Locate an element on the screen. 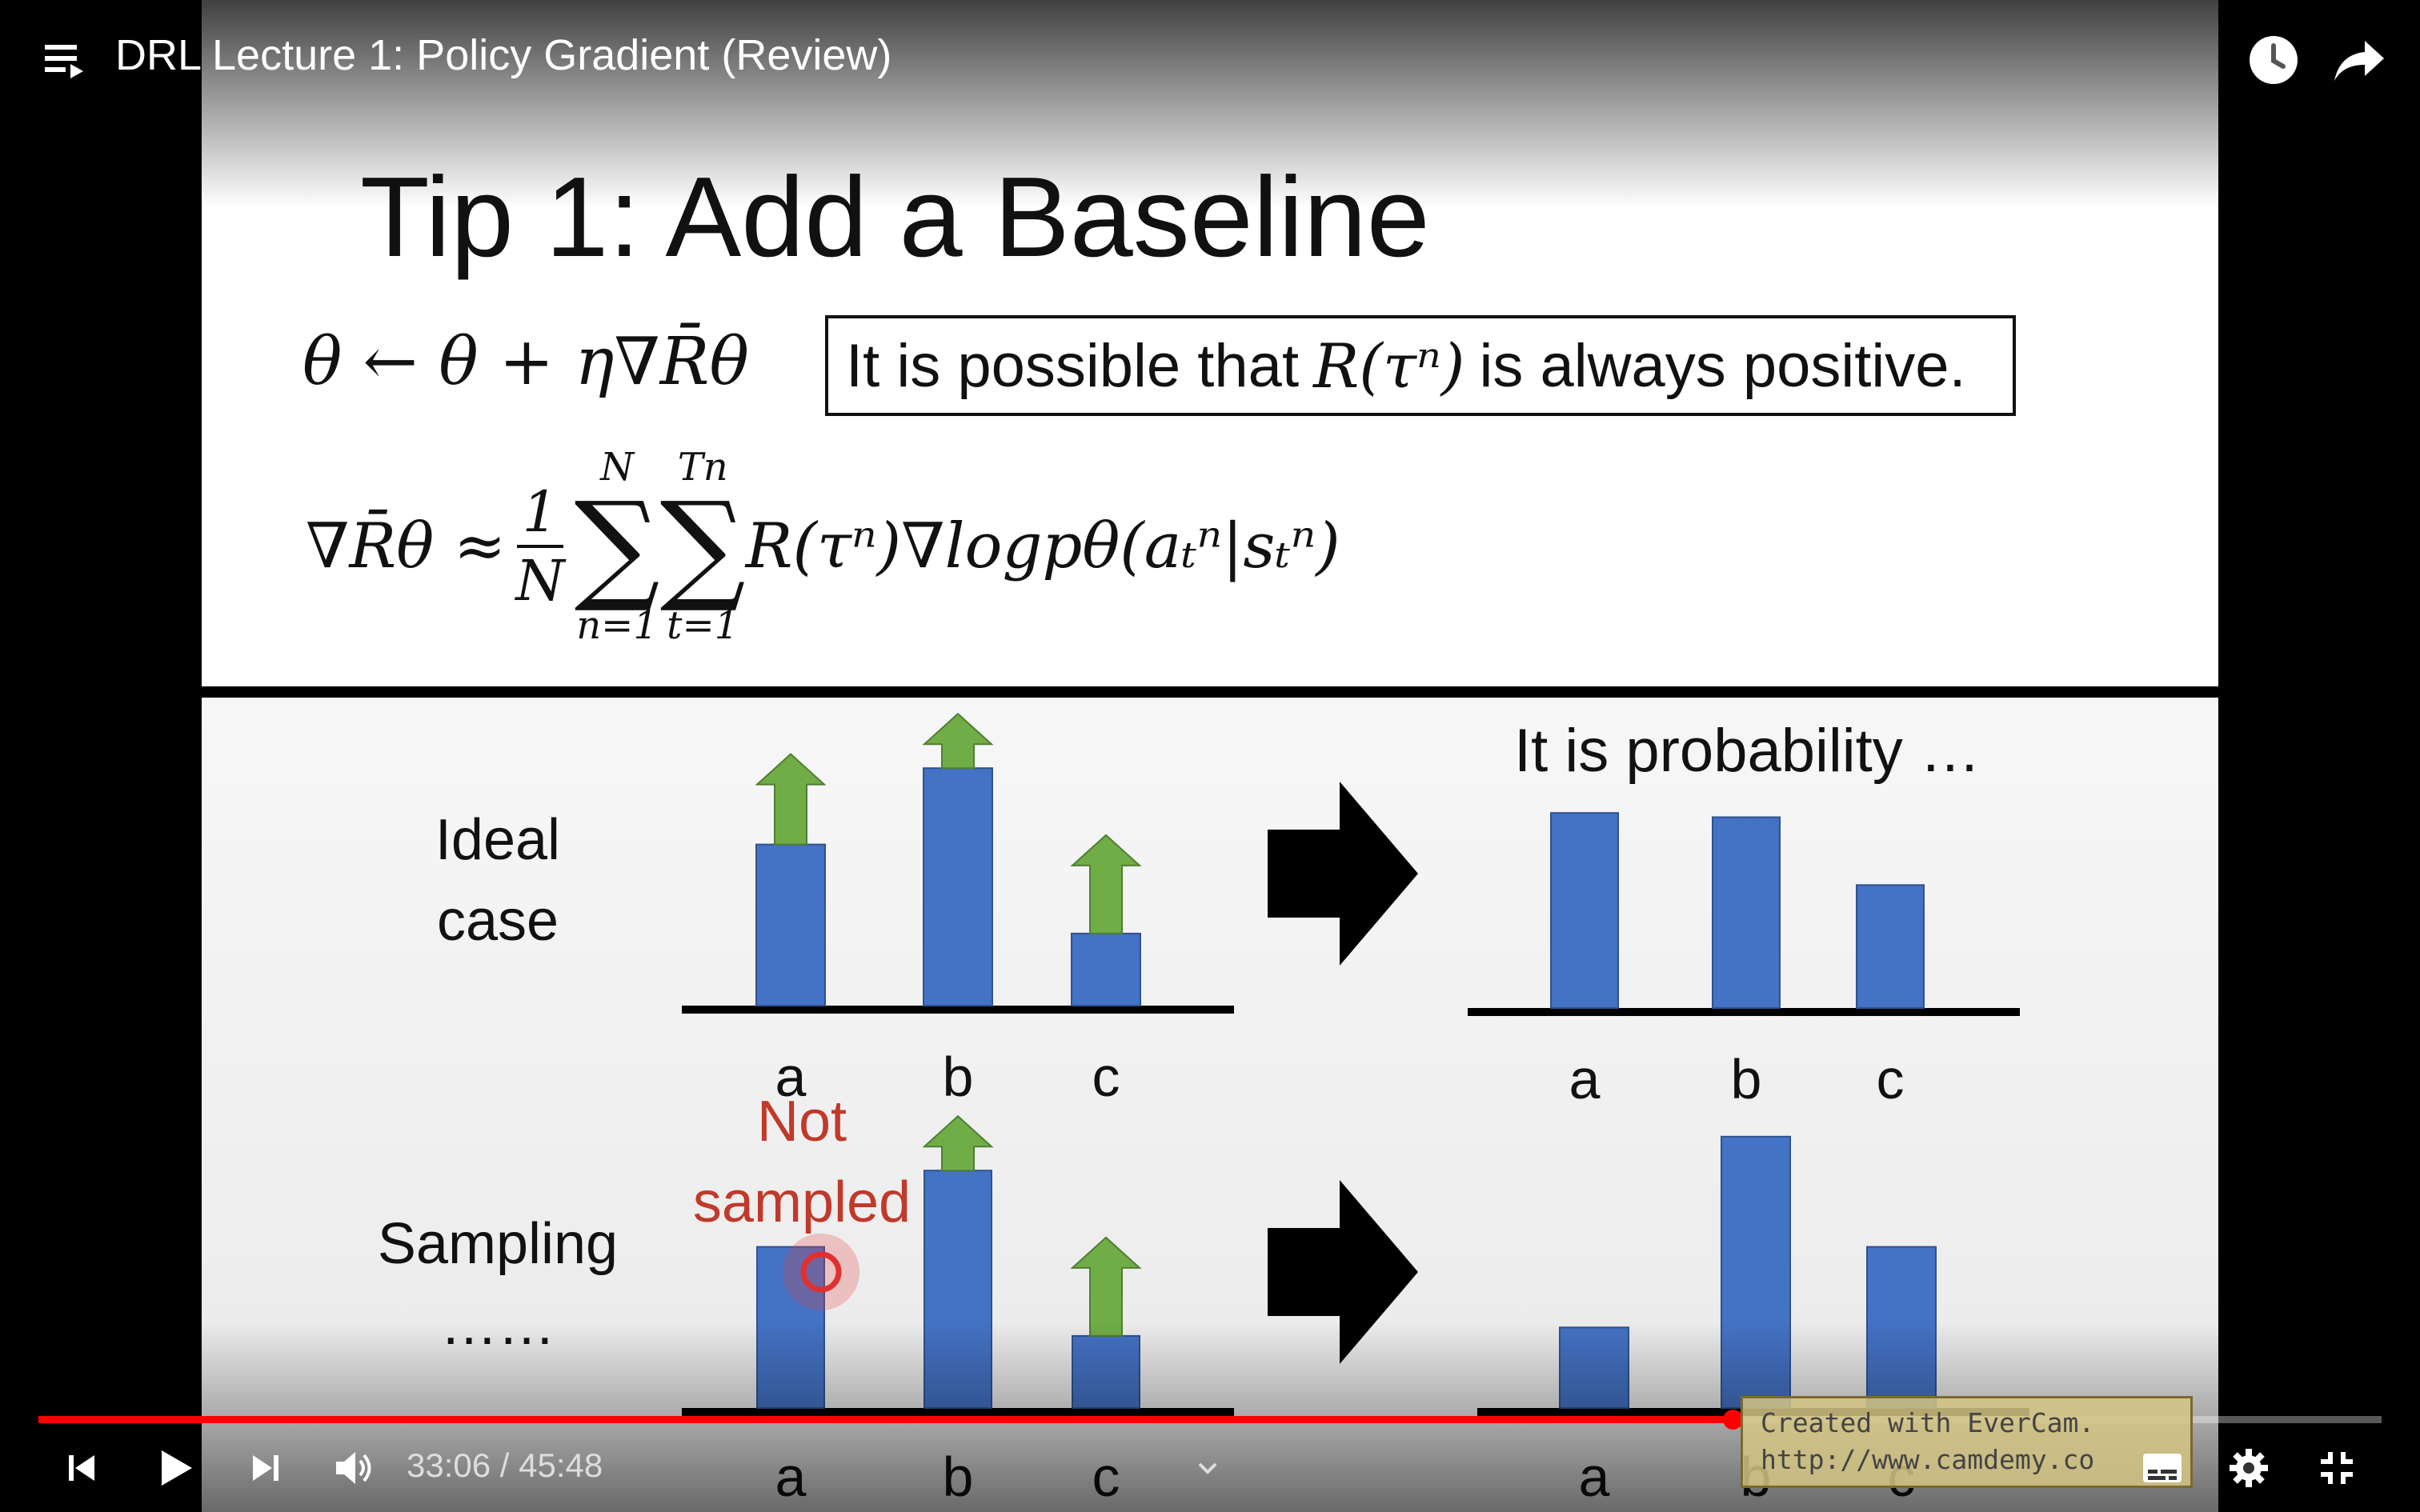 The width and height of the screenshot is (2420, 1512). chart-0-bar-b is located at coordinates (958, 886).